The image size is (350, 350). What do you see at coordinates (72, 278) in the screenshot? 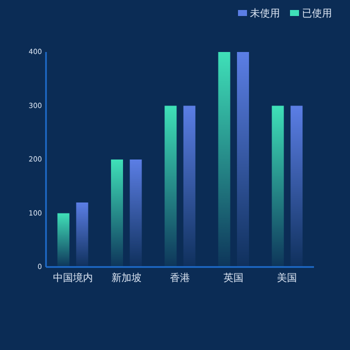
I see `x-tick-label: 中国境内` at bounding box center [72, 278].